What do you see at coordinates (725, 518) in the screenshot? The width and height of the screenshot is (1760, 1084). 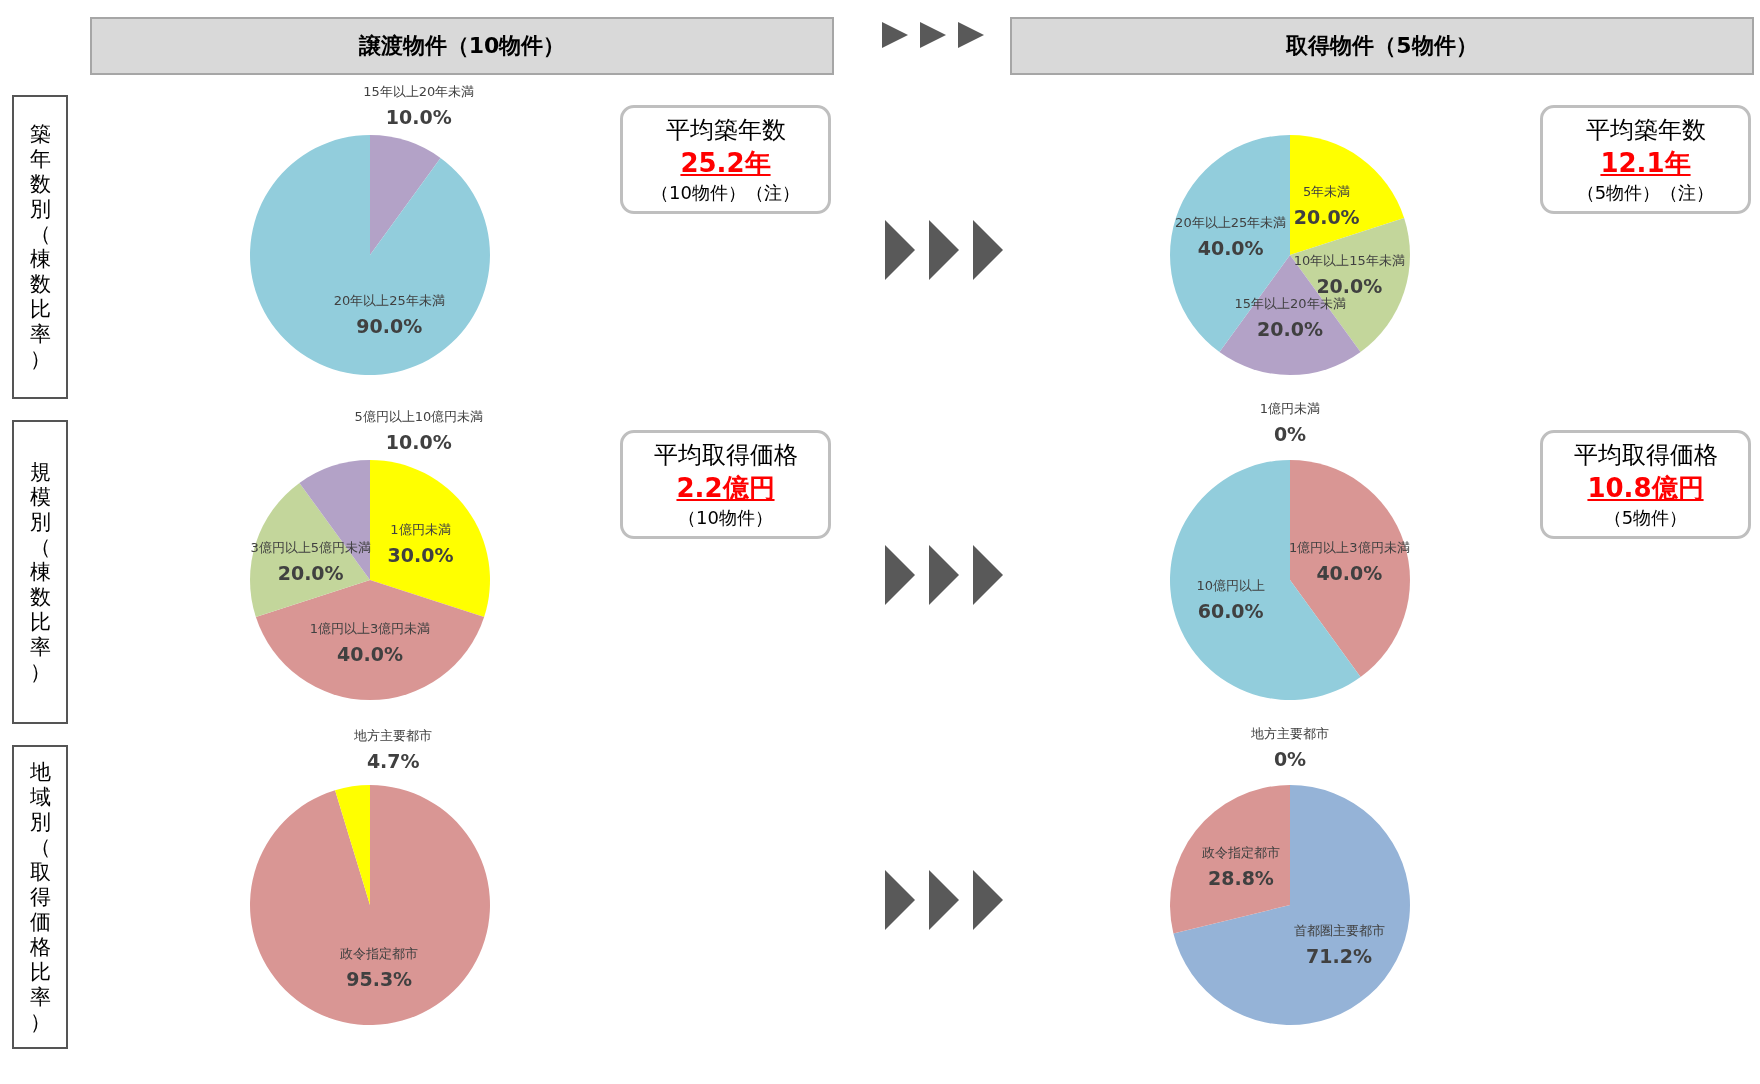 I see `text: （10物件）` at bounding box center [725, 518].